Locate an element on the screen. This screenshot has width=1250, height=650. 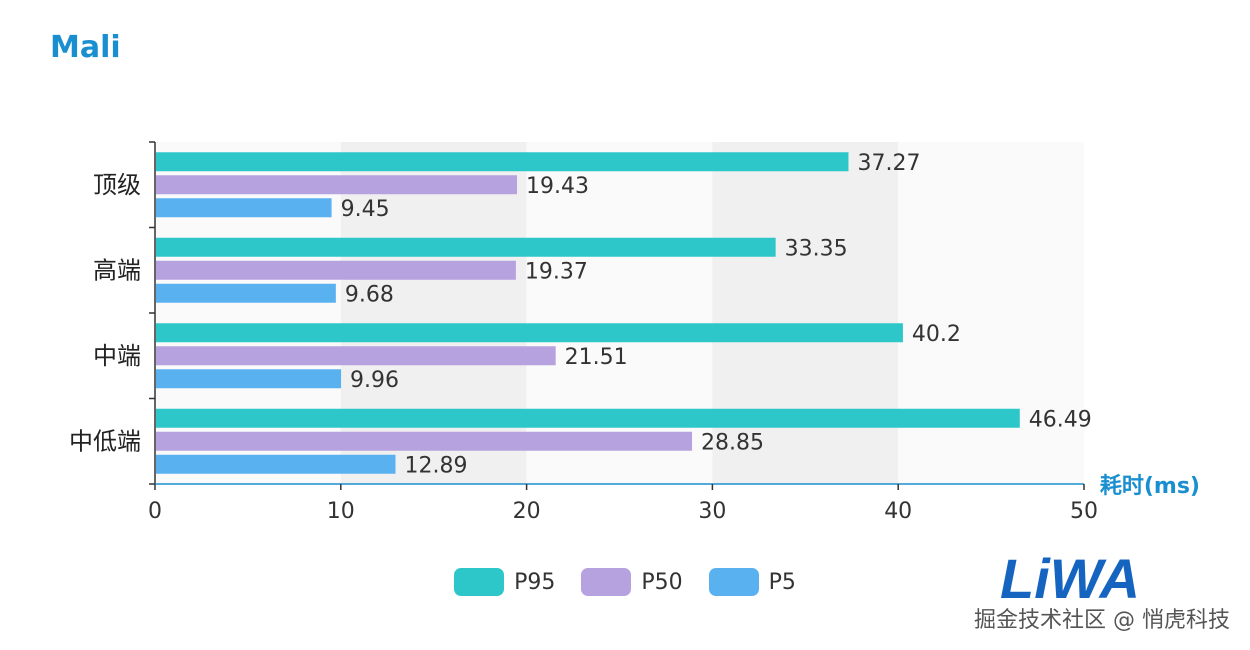
data-label: 9.96 is located at coordinates (374, 380).